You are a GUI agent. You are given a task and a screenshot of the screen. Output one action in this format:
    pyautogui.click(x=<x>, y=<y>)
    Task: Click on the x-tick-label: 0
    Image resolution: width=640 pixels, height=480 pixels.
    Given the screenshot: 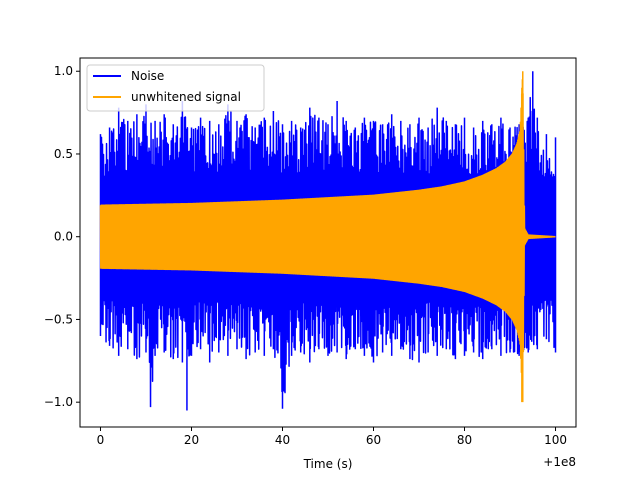 What is the action you would take?
    pyautogui.click(x=101, y=440)
    